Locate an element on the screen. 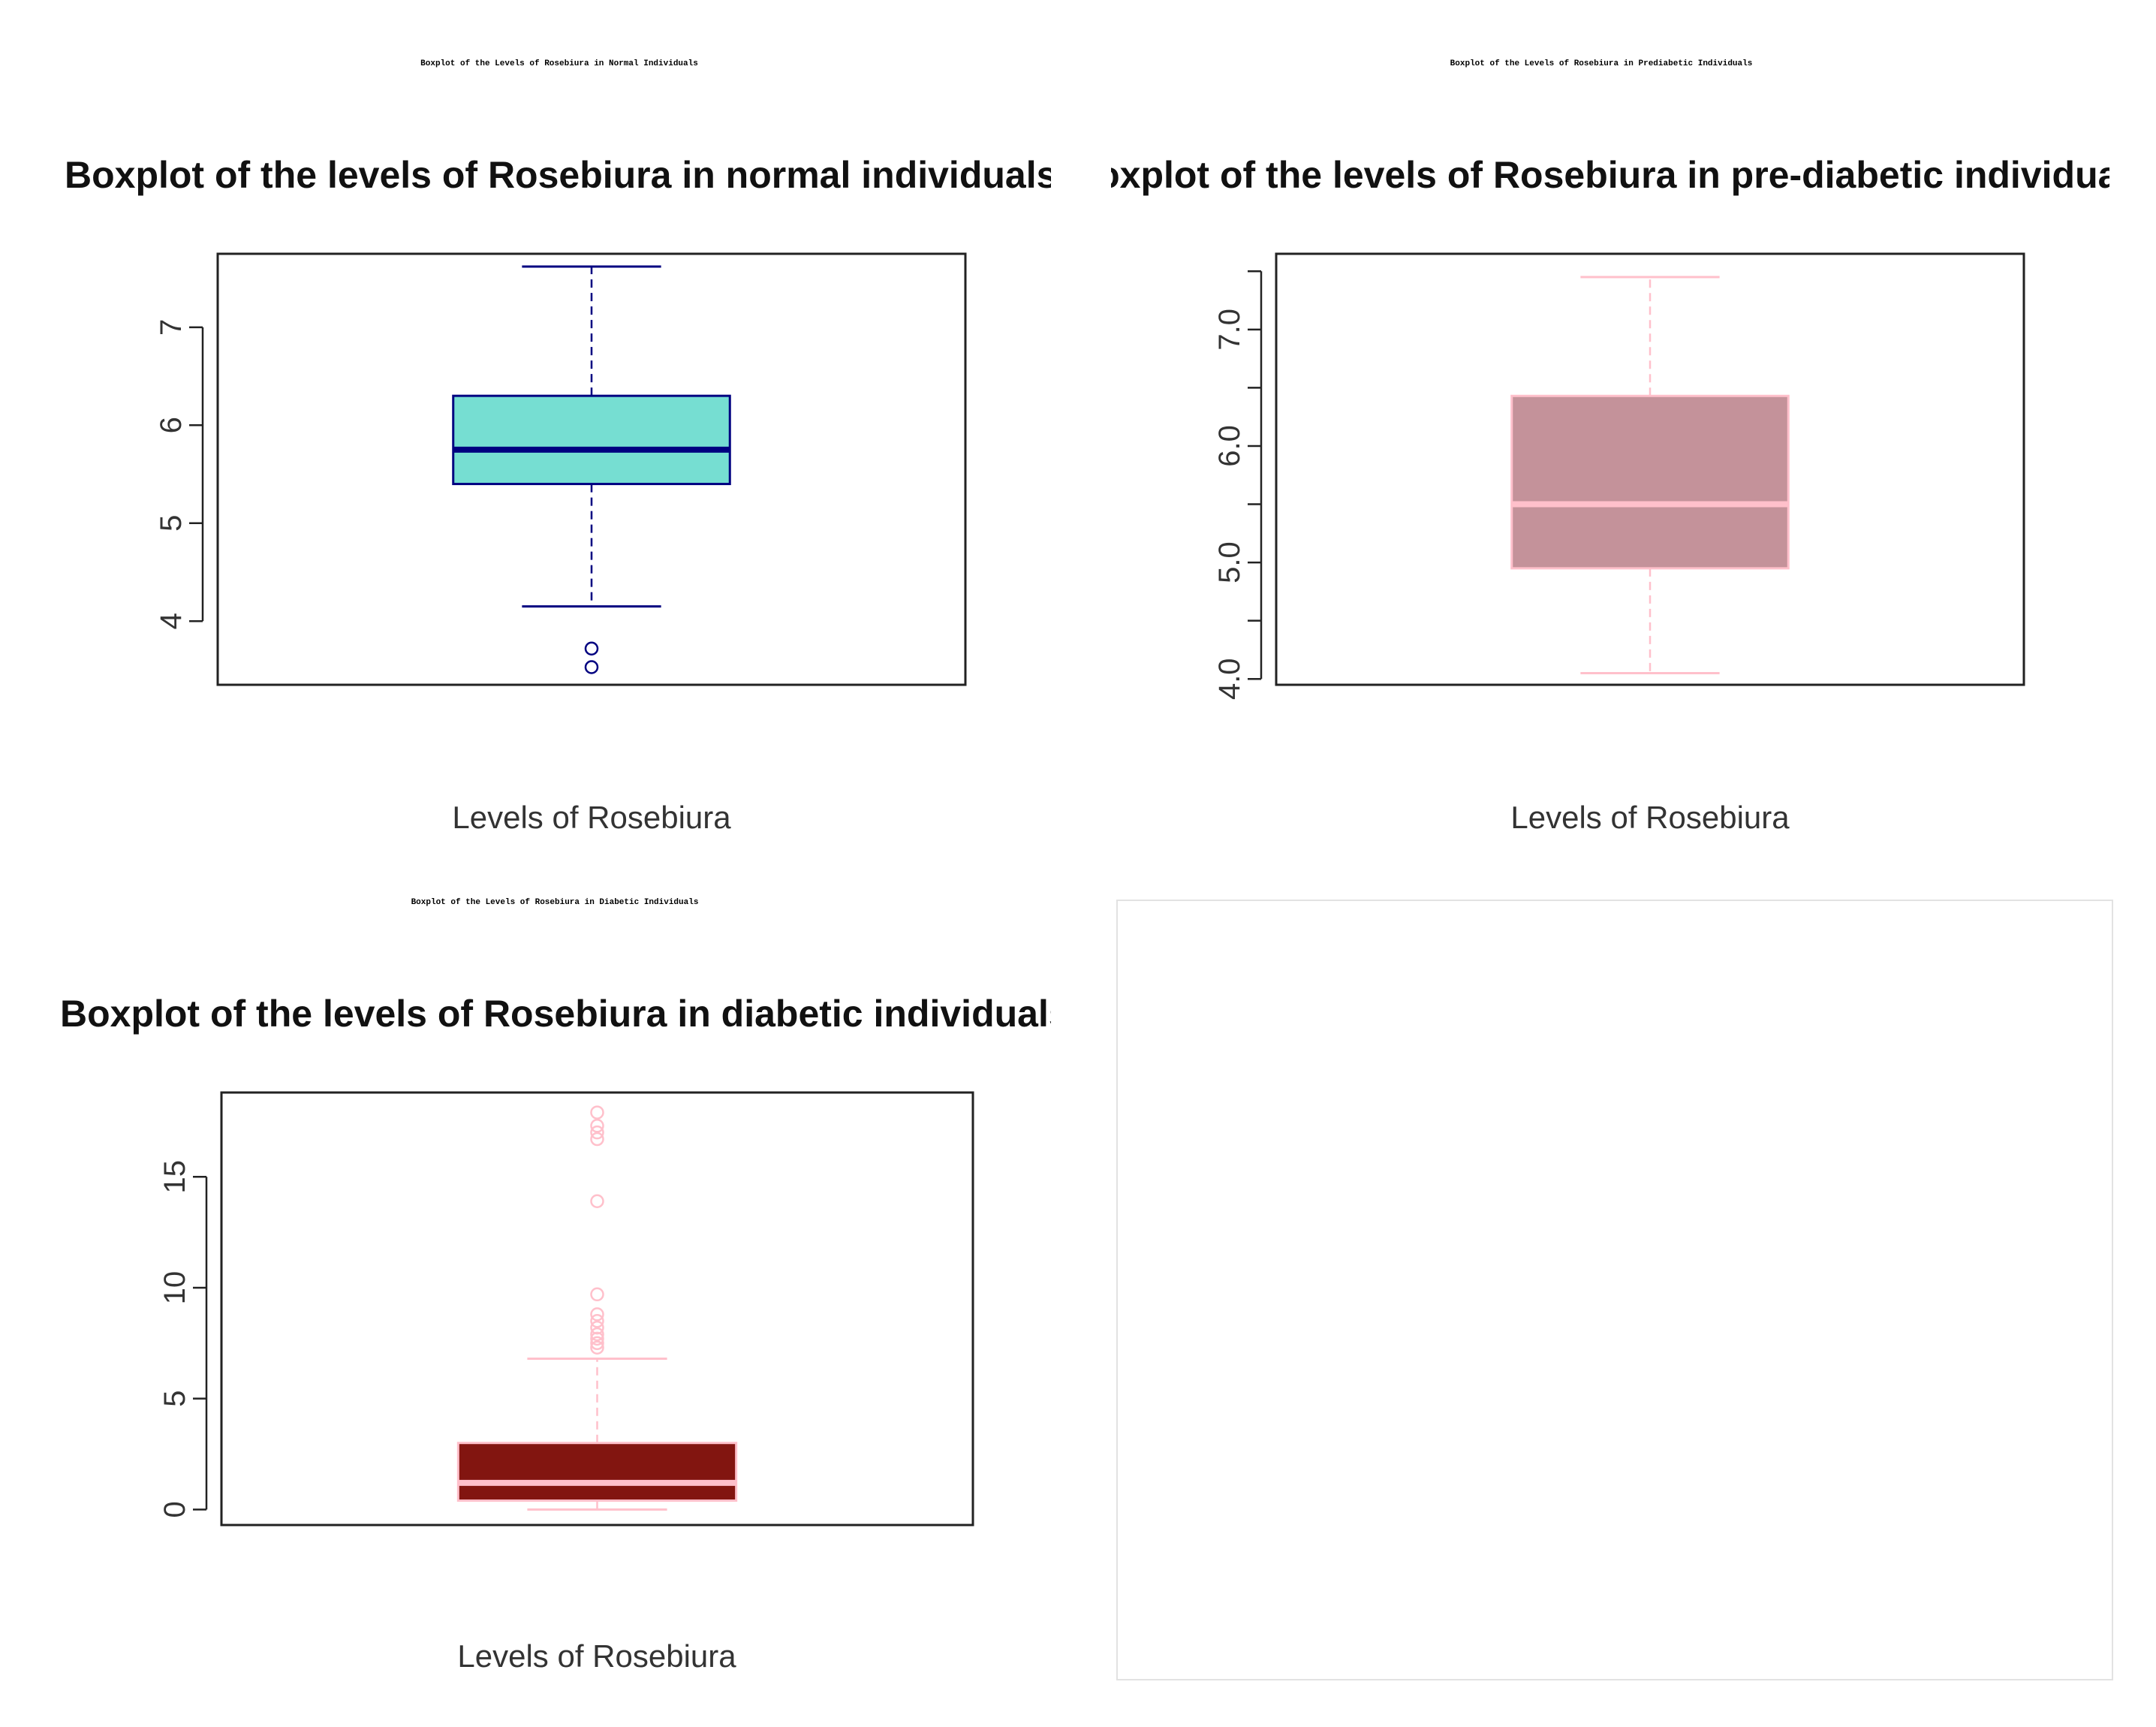  plot-area: 4 5 6 7 is located at coordinates (561, 469).